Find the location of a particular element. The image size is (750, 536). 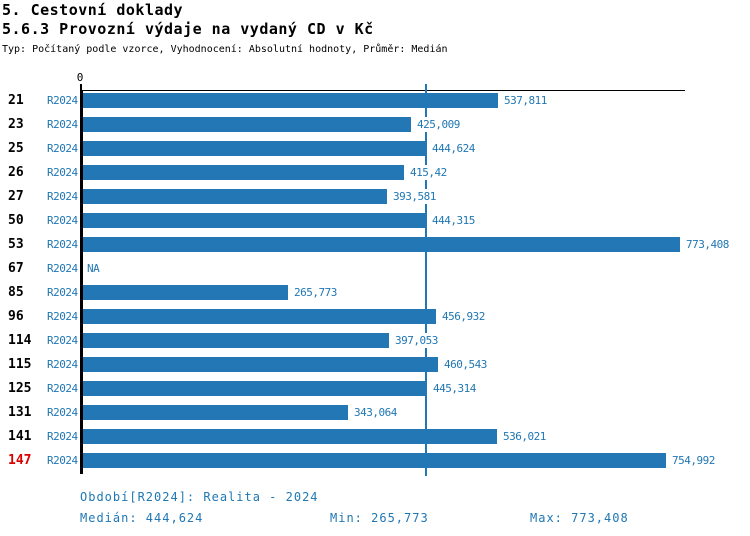

chart-row: 147 R2024 754,992 is located at coordinates (375, 460).